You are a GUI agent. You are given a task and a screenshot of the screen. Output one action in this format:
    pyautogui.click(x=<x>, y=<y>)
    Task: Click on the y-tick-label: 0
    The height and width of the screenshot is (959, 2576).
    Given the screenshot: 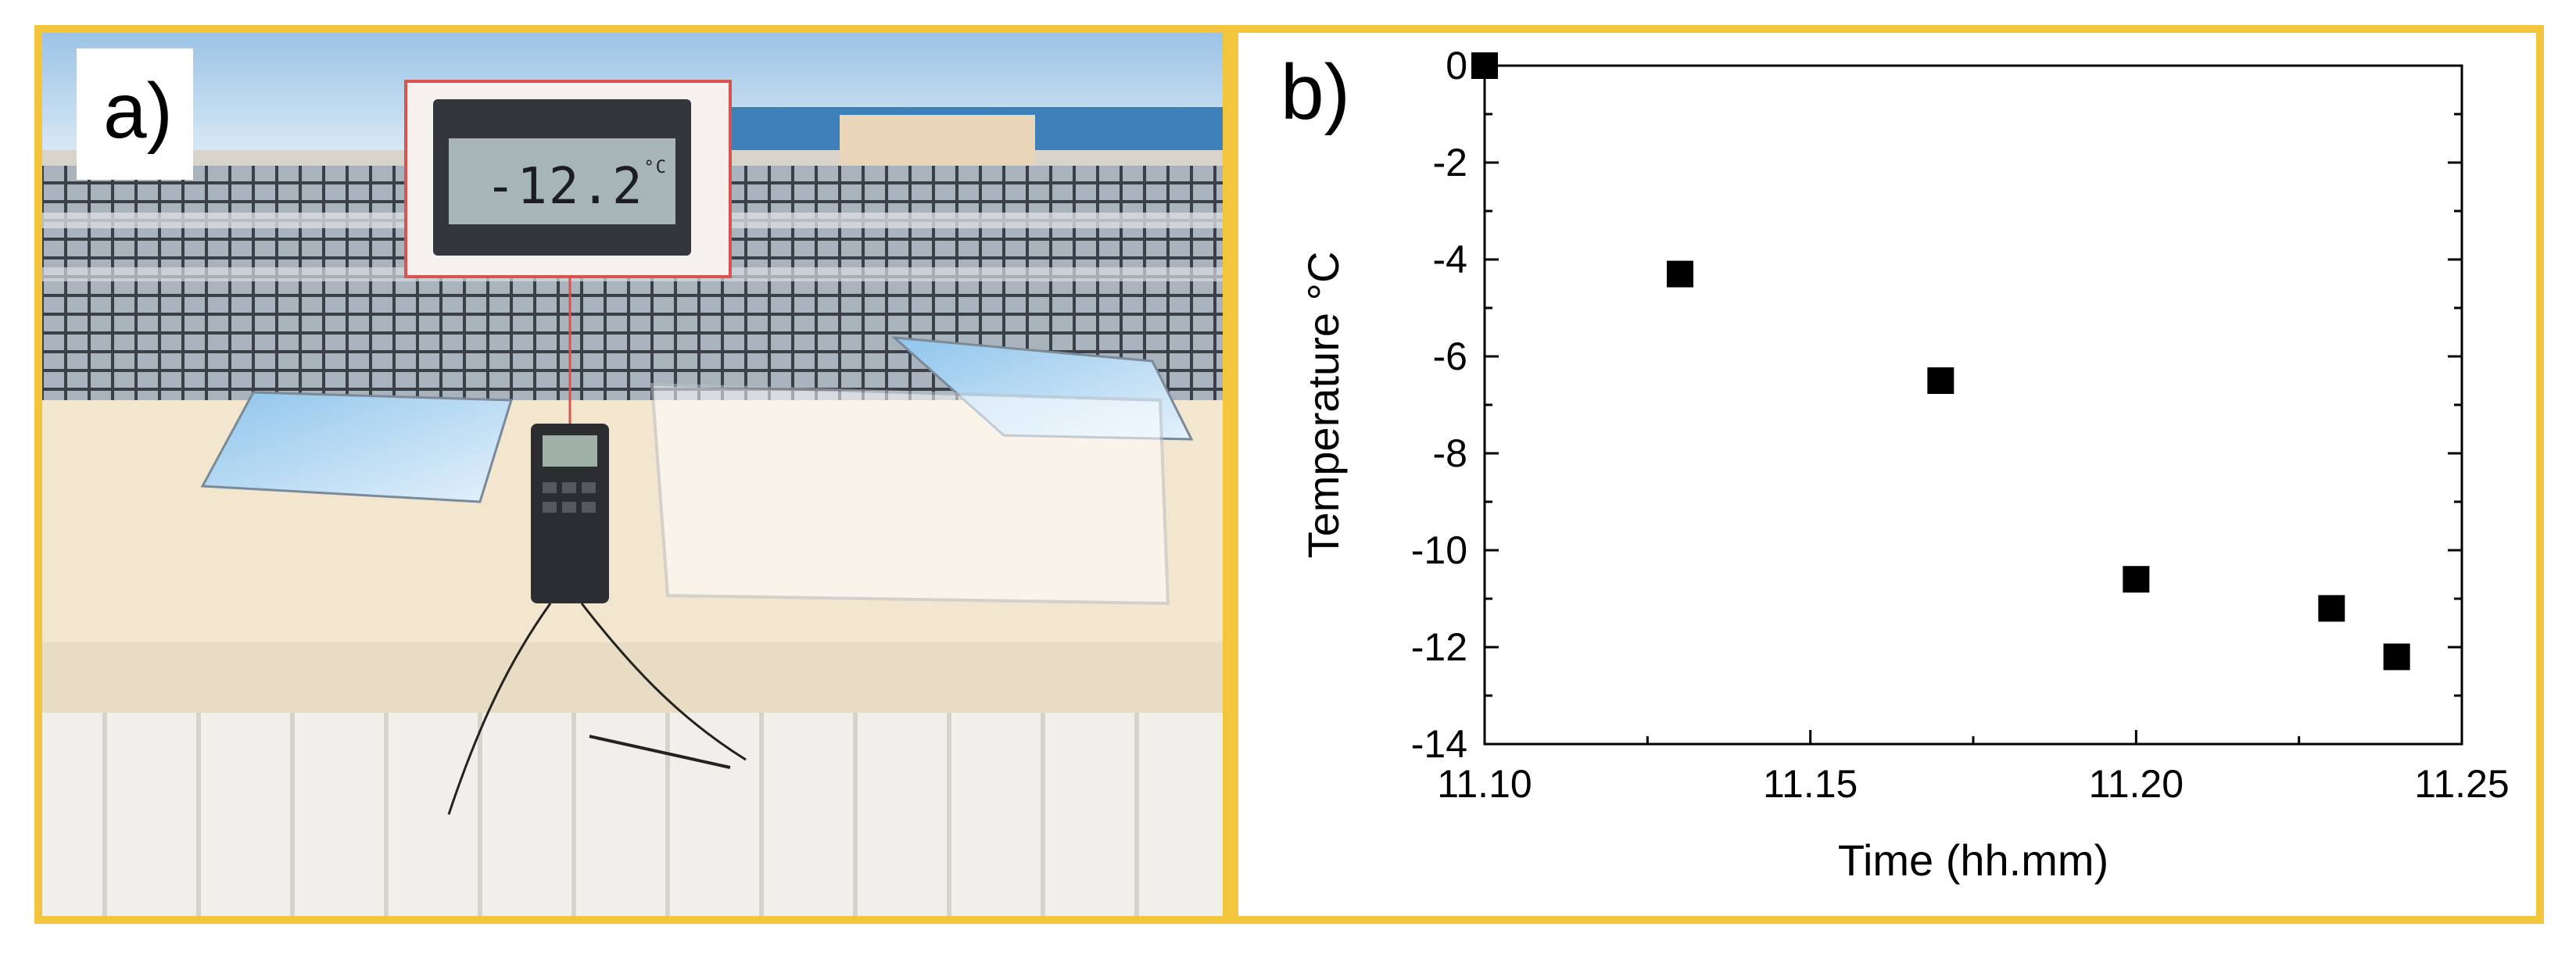 What is the action you would take?
    pyautogui.click(x=1456, y=66)
    